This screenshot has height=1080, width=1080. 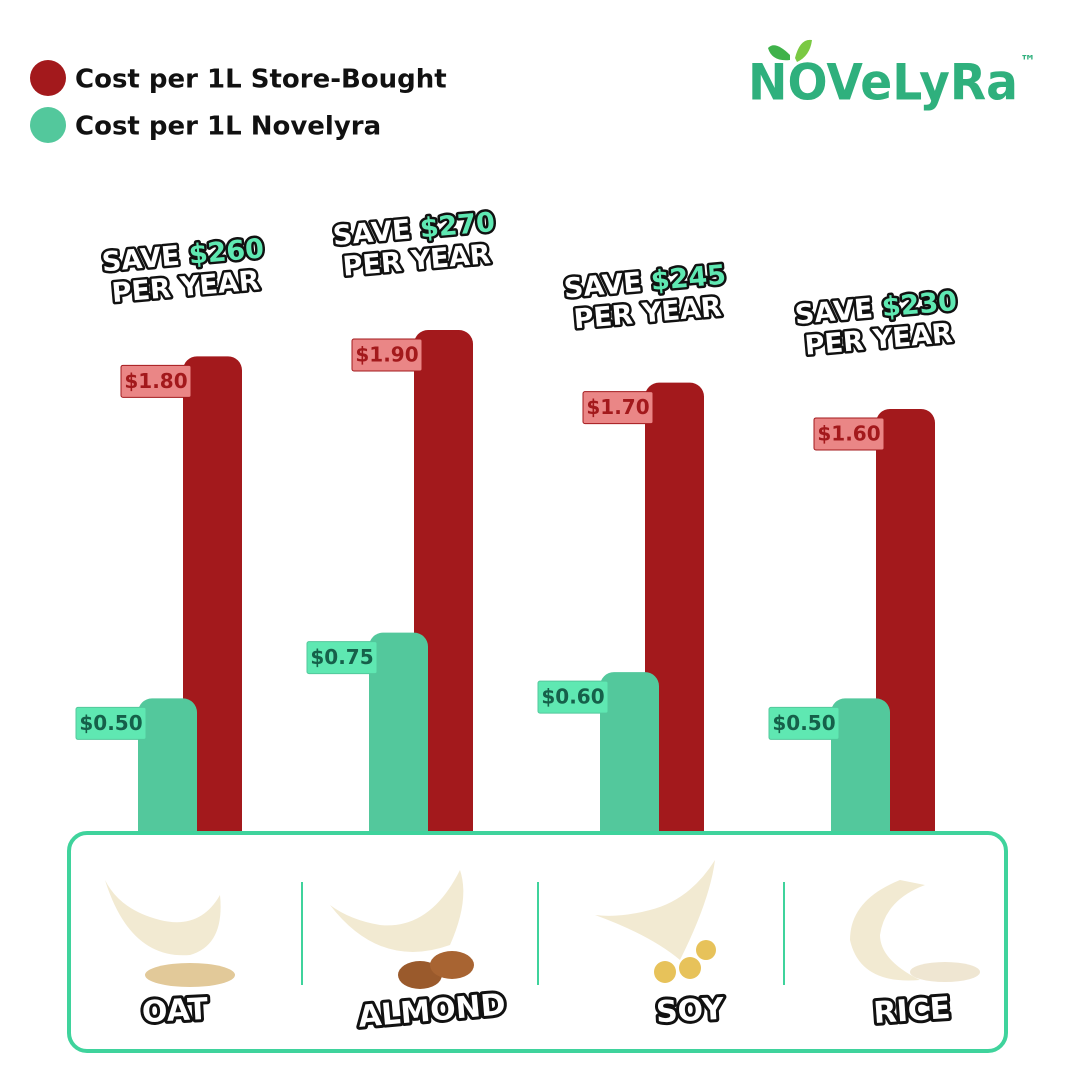 I want to click on logo-mark: ™, so click(x=1028, y=61).